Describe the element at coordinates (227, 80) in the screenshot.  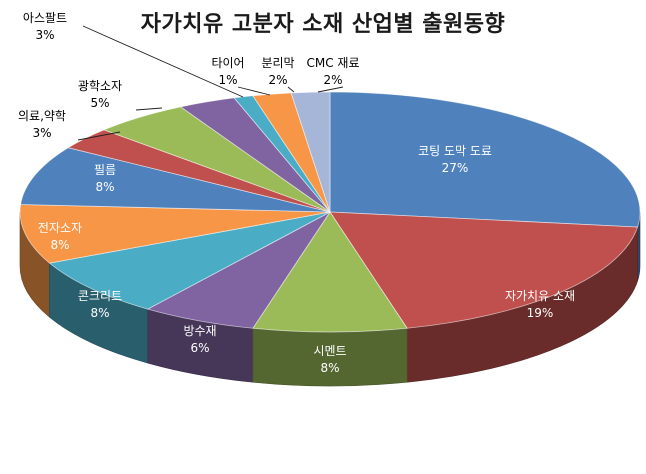
I see `slice-11-pct: 1%` at that location.